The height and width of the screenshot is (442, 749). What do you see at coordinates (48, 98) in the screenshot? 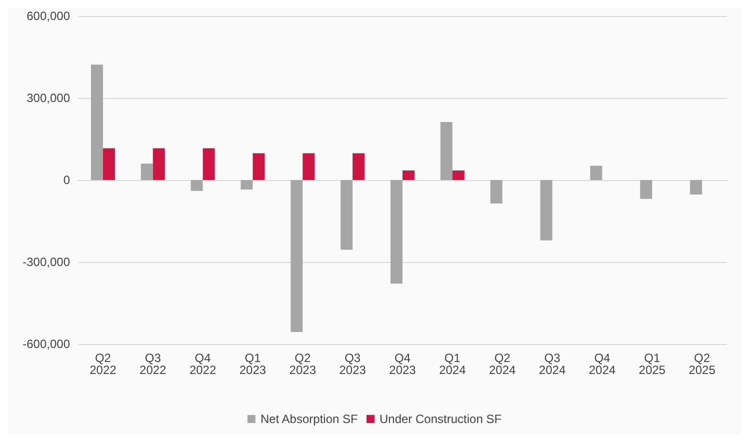
I see `y-tick-label: 300,000` at bounding box center [48, 98].